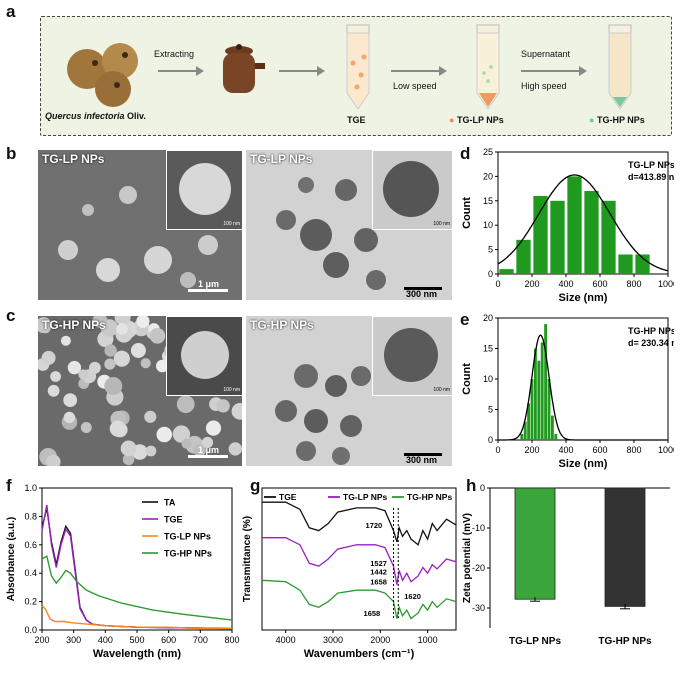 This screenshot has height=680, width=680. What do you see at coordinates (372, 613) in the screenshot?
I see `peak-annotation: 1658` at bounding box center [372, 613].